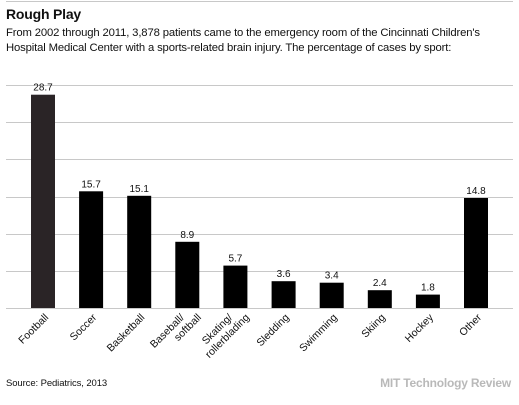  Describe the element at coordinates (259, 1) in the screenshot. I see `top-rule` at that location.